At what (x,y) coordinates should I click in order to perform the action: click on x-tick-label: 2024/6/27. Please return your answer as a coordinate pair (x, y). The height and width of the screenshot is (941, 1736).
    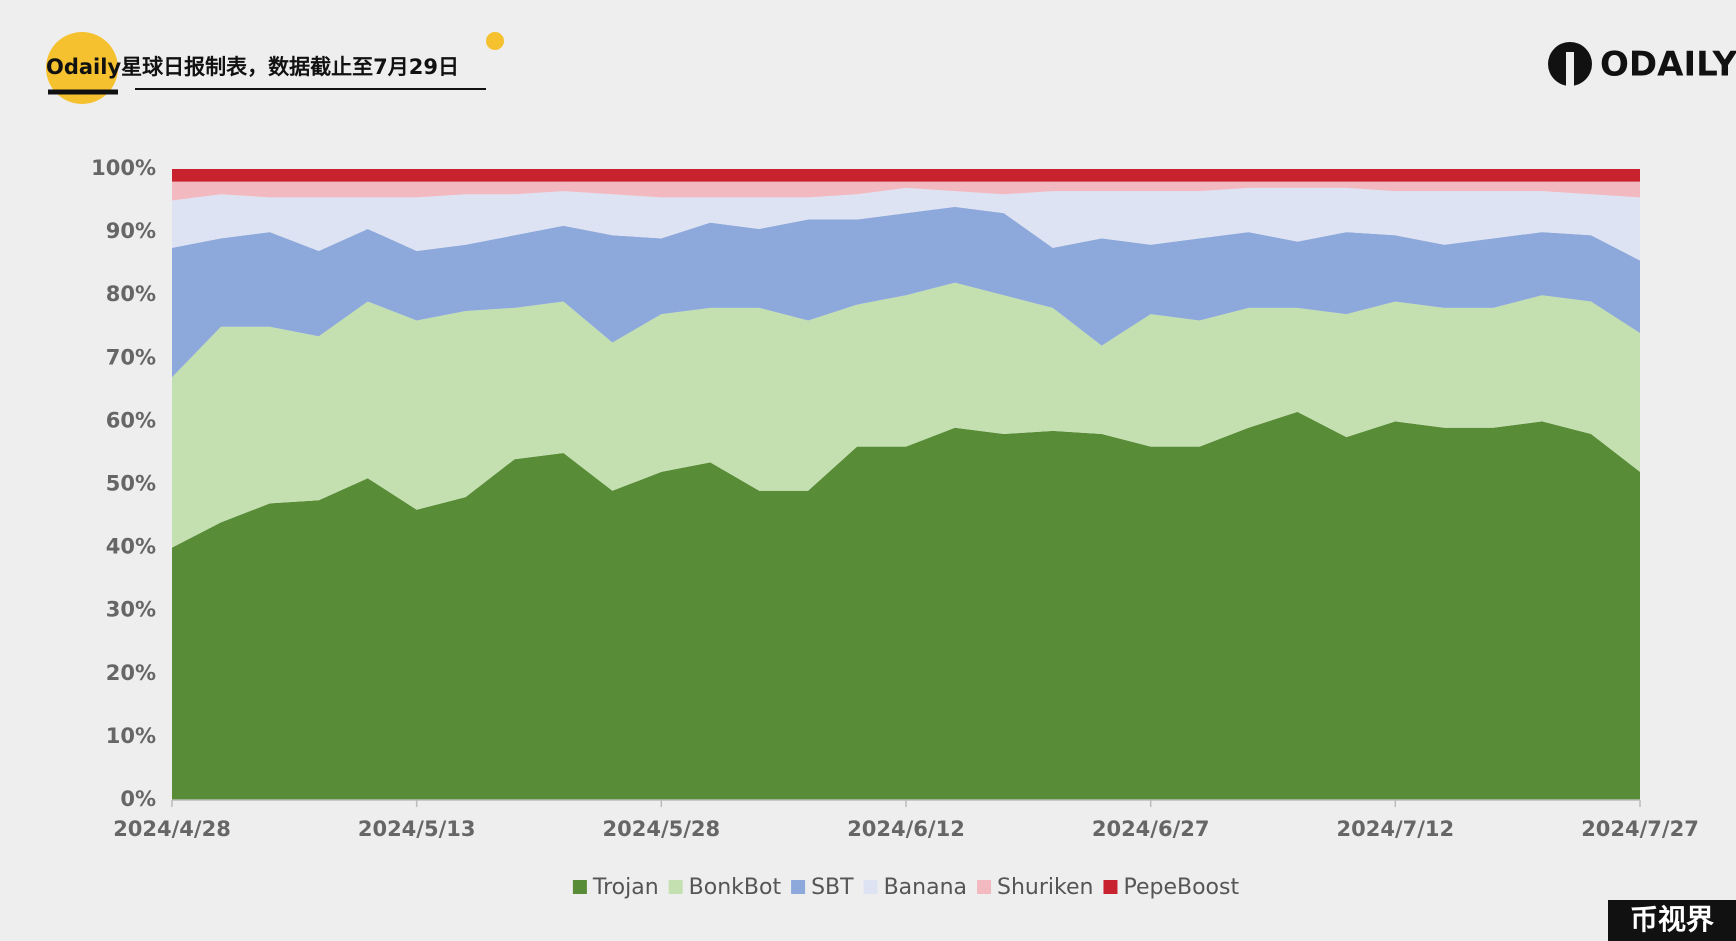
    Looking at the image, I should click on (1151, 829).